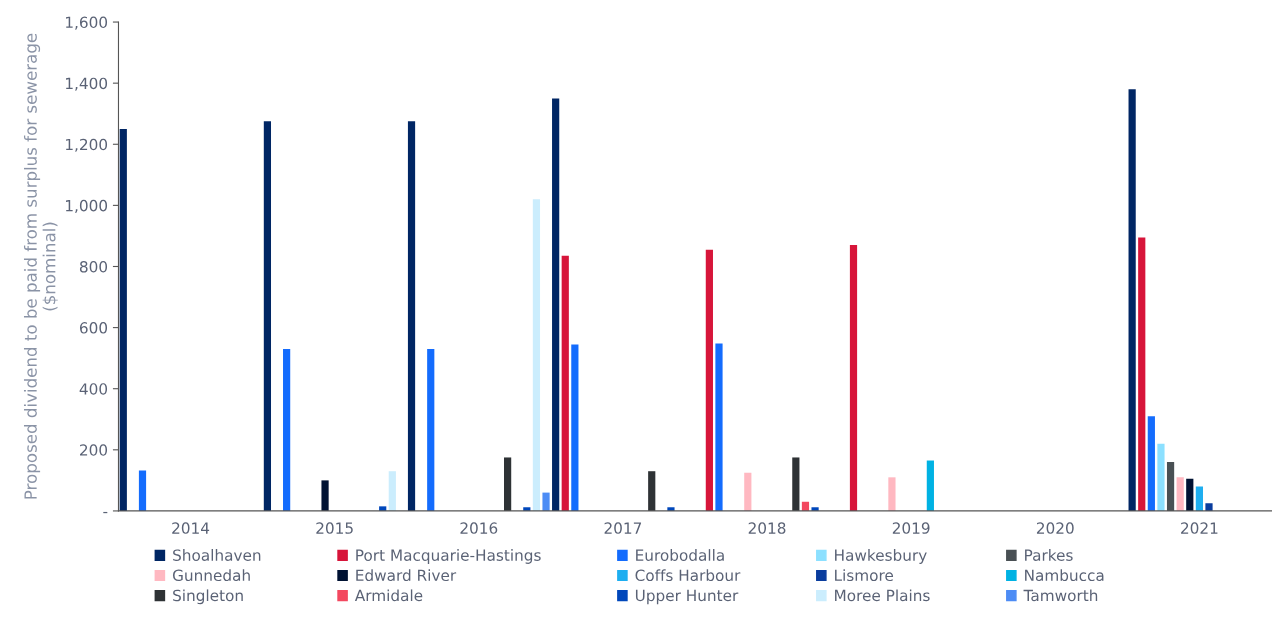 This screenshot has height=630, width=1274. I want to click on x-tick-label: 2020, so click(1055, 528).